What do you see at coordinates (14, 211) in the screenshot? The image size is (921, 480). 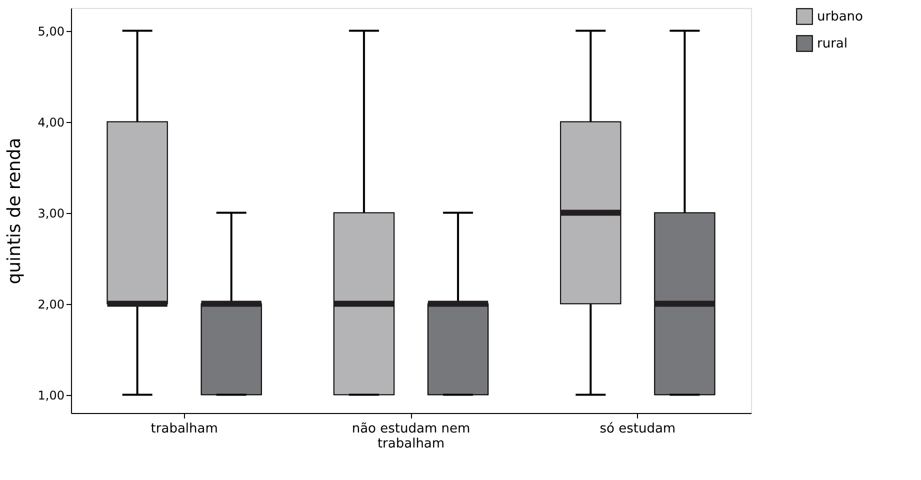 I see `y-axis-title: quintis de renda` at bounding box center [14, 211].